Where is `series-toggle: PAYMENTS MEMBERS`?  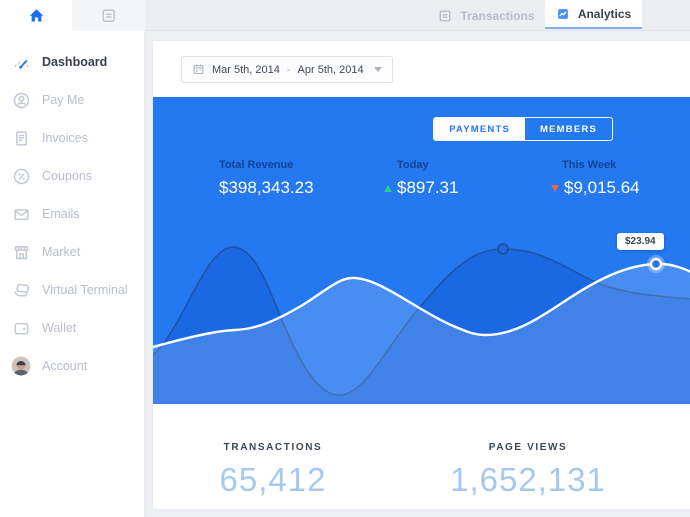 series-toggle: PAYMENTS MEMBERS is located at coordinates (523, 129).